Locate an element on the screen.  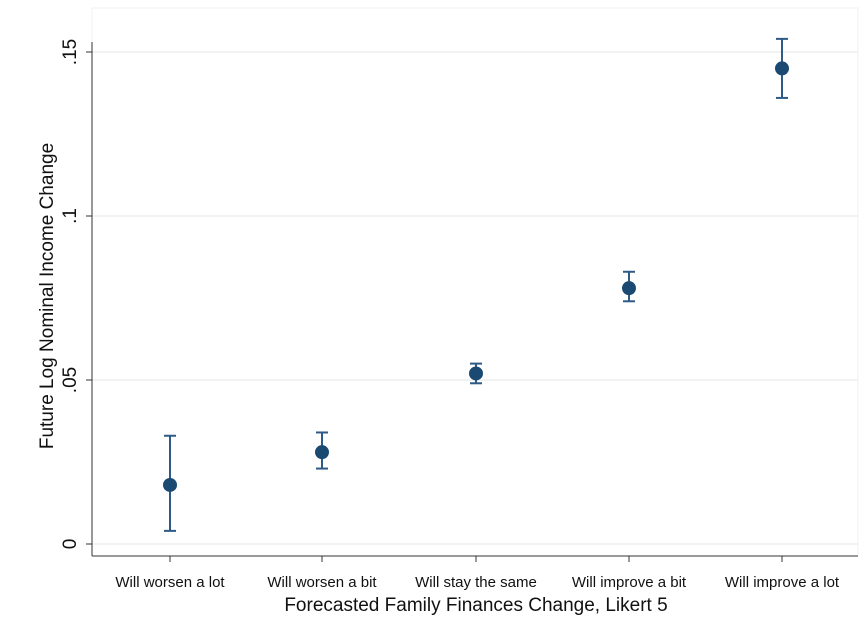
x-tick-label-4: Will improve a lot is located at coordinates (782, 582).